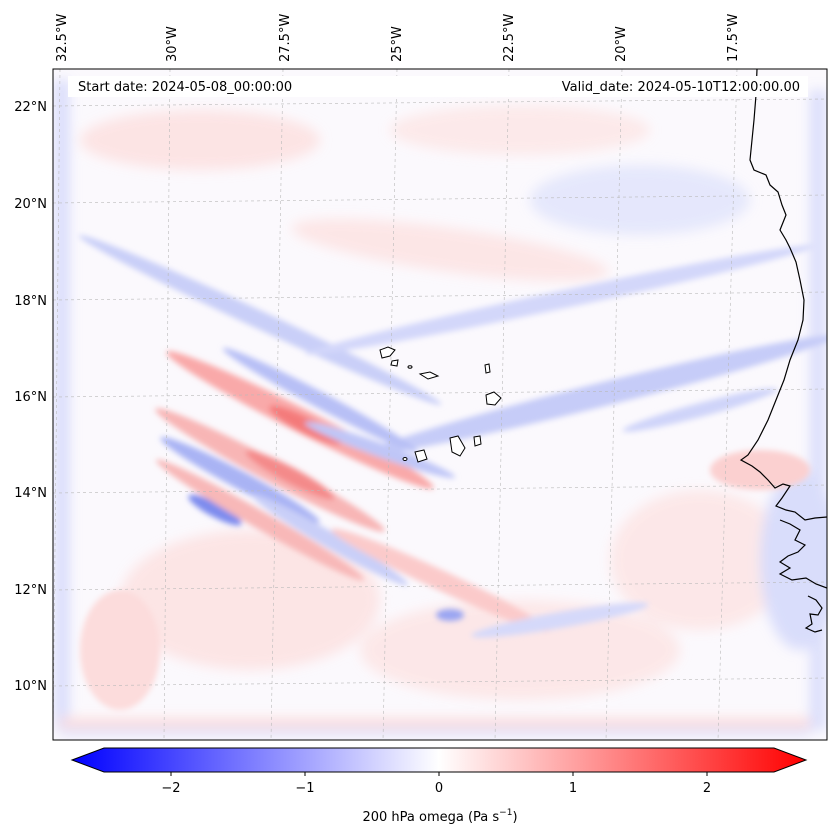  What do you see at coordinates (30, 301) in the screenshot?
I see `lat-label: 18°N` at bounding box center [30, 301].